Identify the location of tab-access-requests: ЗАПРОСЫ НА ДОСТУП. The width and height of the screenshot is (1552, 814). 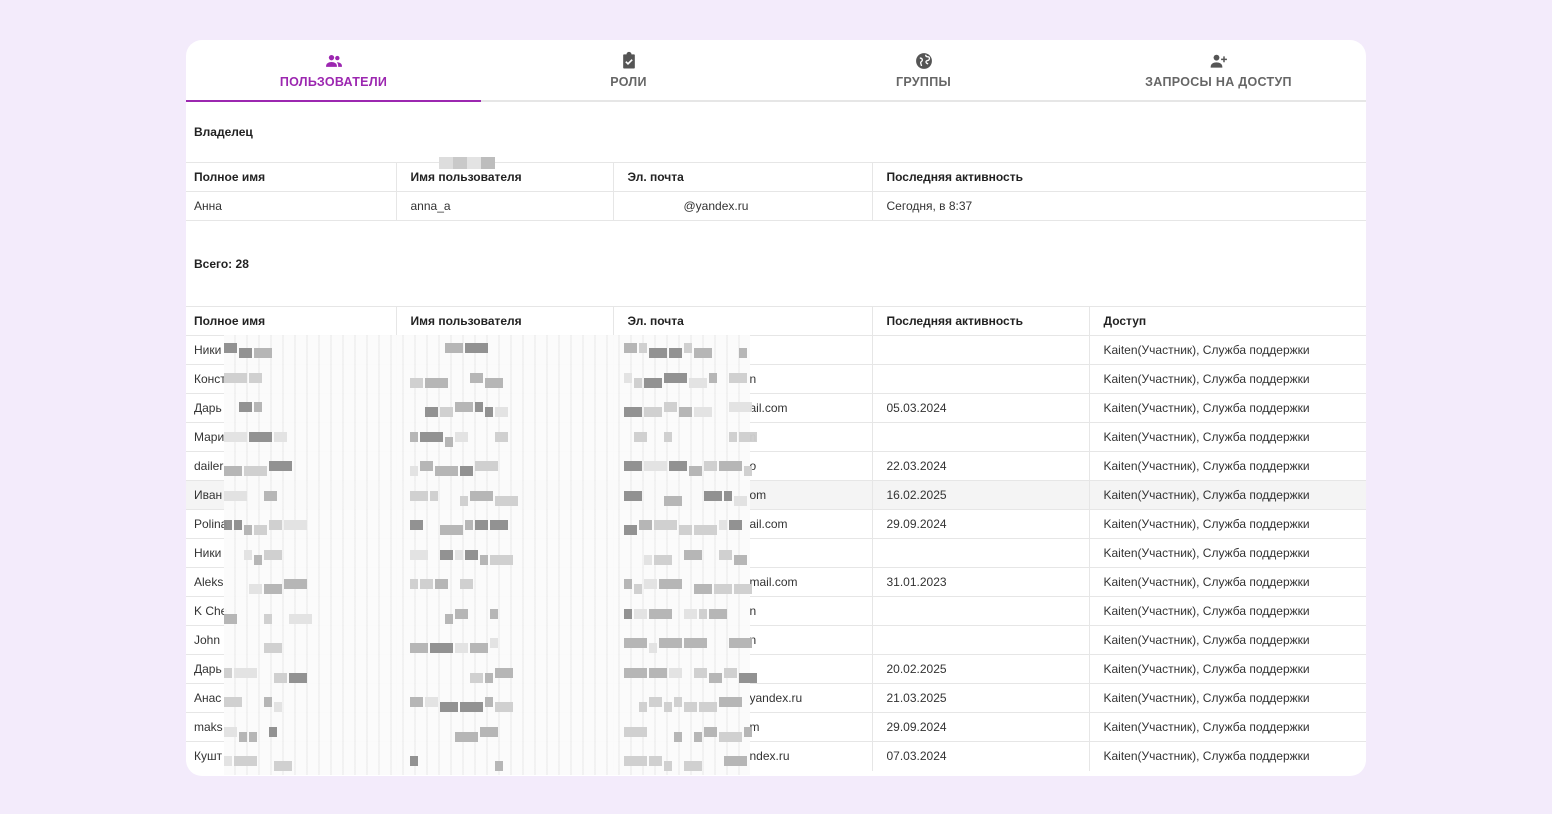
(1218, 70).